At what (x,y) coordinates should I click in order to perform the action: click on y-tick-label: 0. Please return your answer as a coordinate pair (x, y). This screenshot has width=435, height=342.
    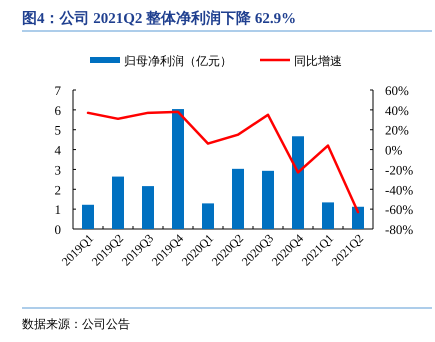
    Looking at the image, I should click on (57, 229).